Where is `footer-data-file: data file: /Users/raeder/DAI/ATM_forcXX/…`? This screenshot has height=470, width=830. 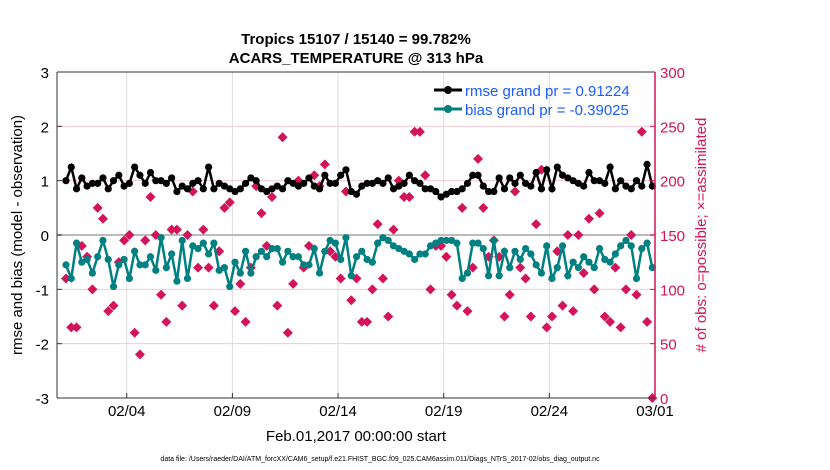
footer-data-file: data file: /Users/raeder/DAI/ATM_forcXX/… is located at coordinates (380, 459).